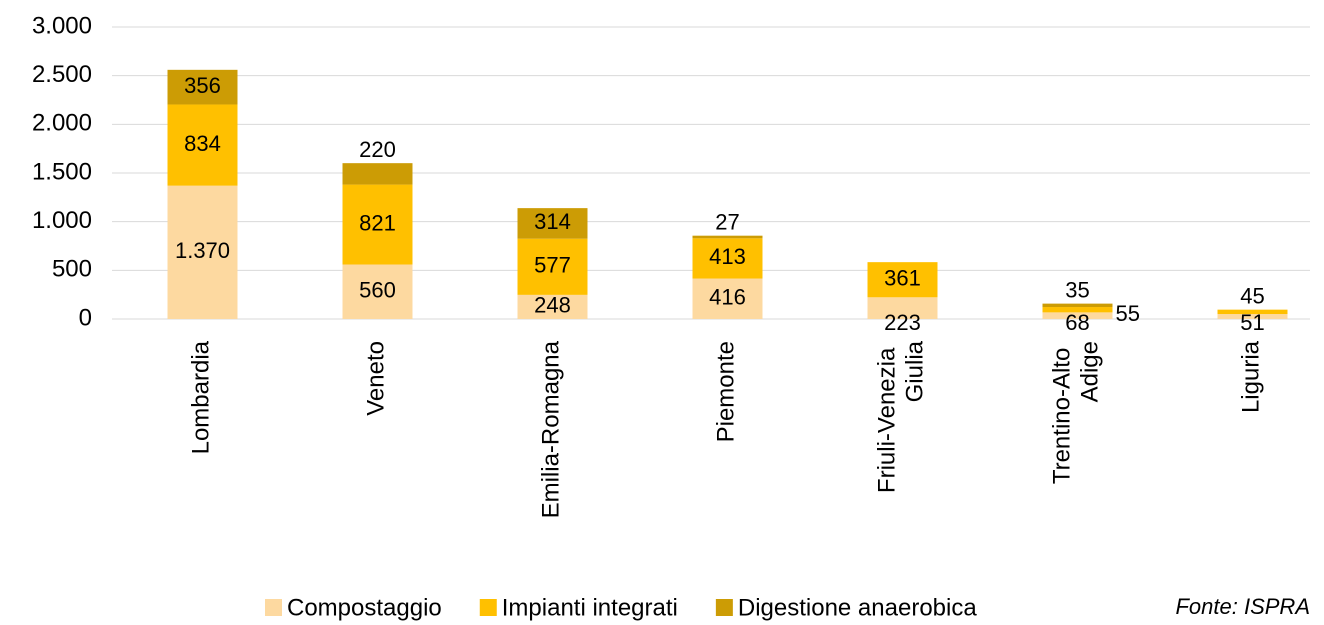 The height and width of the screenshot is (625, 1324). I want to click on data-label: 68, so click(1077, 322).